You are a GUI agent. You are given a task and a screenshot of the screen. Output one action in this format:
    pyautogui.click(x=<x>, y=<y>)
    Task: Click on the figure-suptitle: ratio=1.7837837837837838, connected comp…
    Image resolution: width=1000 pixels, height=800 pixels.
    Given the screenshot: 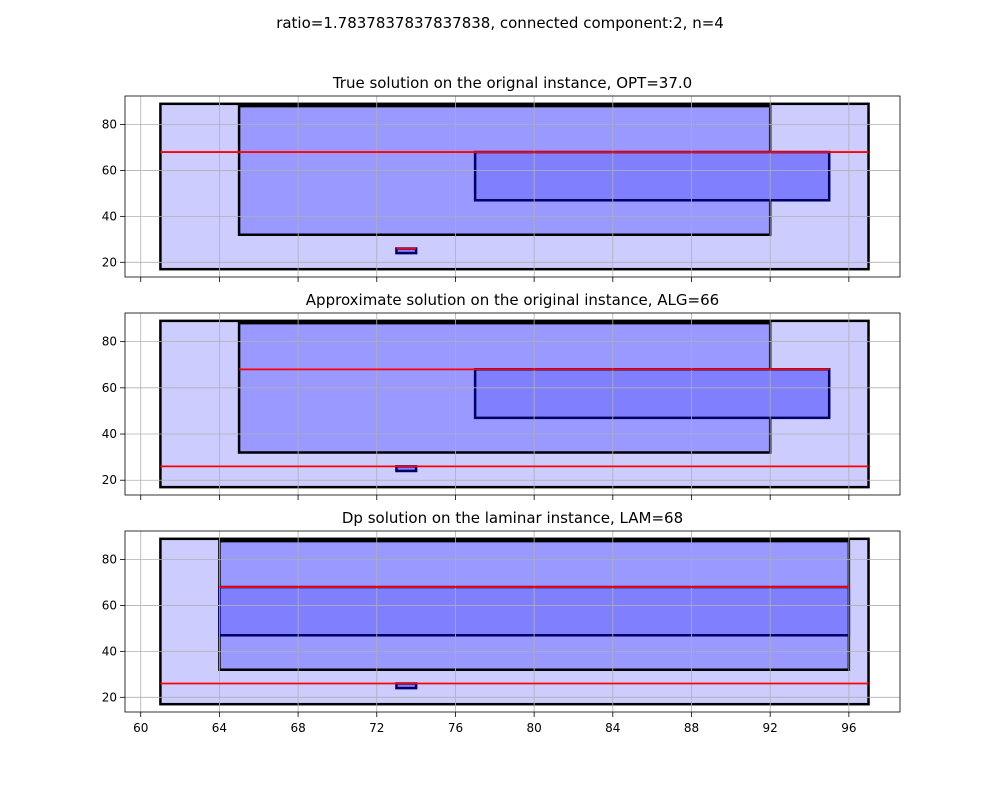 What is the action you would take?
    pyautogui.click(x=500, y=23)
    